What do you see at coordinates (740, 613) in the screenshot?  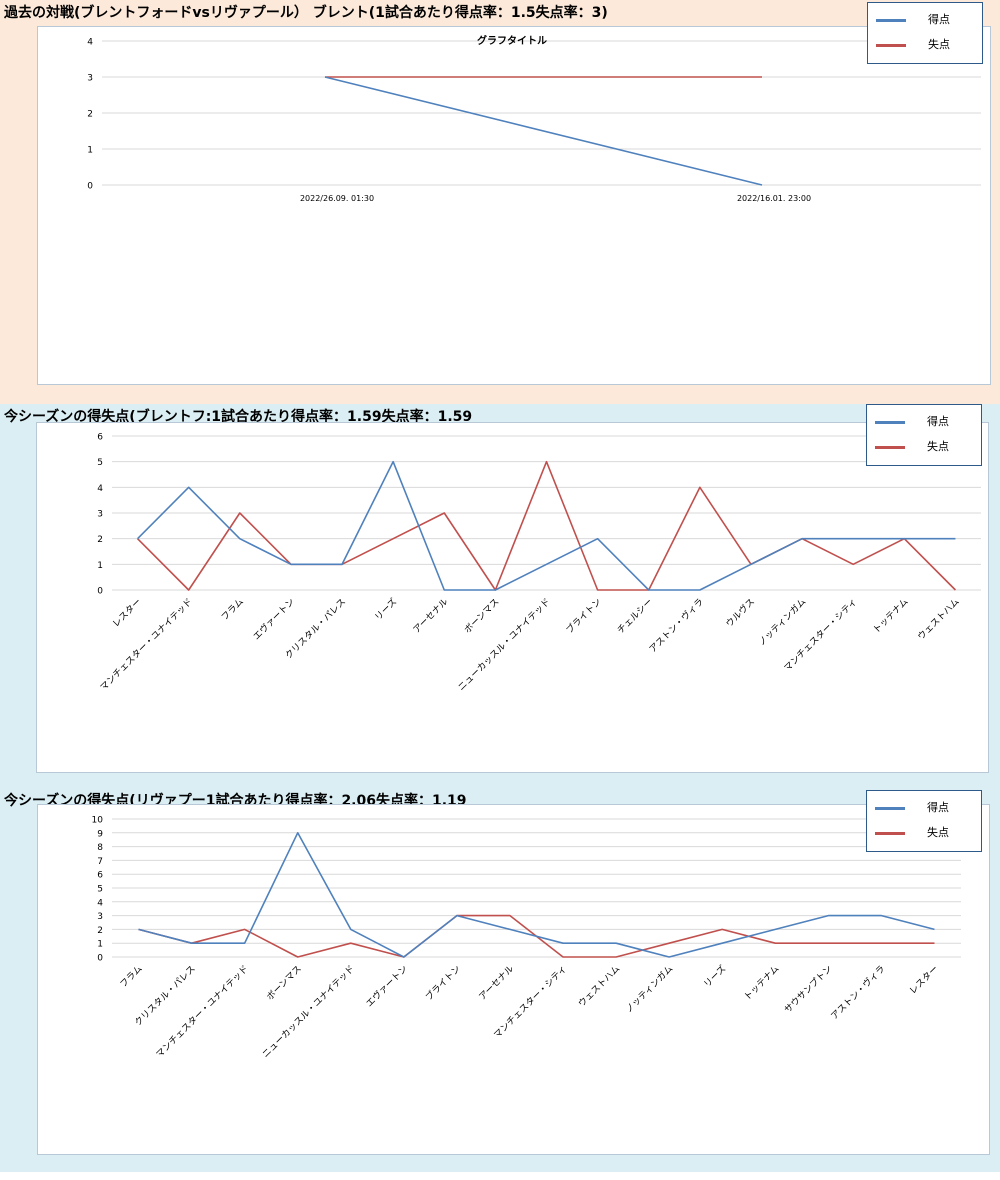 I see `x-tick-label: ウルヴス` at bounding box center [740, 613].